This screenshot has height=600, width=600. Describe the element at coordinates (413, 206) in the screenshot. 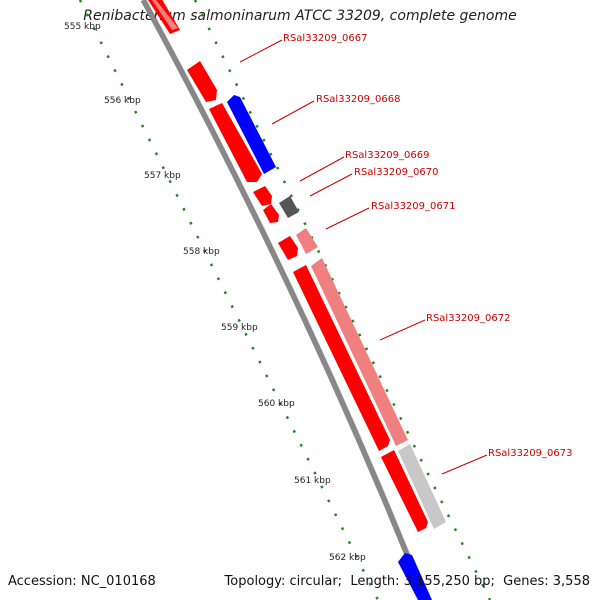

I see `gene-label: RSal33209_0671` at that location.